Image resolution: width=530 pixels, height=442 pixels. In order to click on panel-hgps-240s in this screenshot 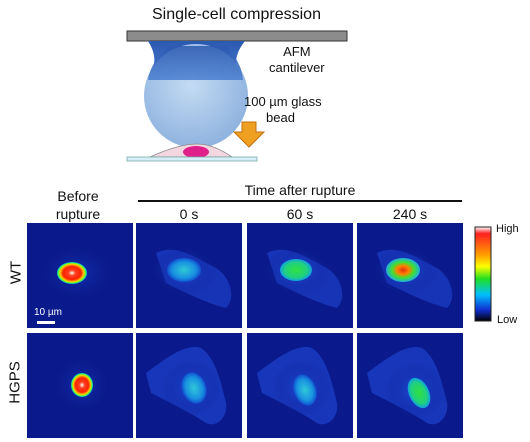, I will do `click(410, 385)`.